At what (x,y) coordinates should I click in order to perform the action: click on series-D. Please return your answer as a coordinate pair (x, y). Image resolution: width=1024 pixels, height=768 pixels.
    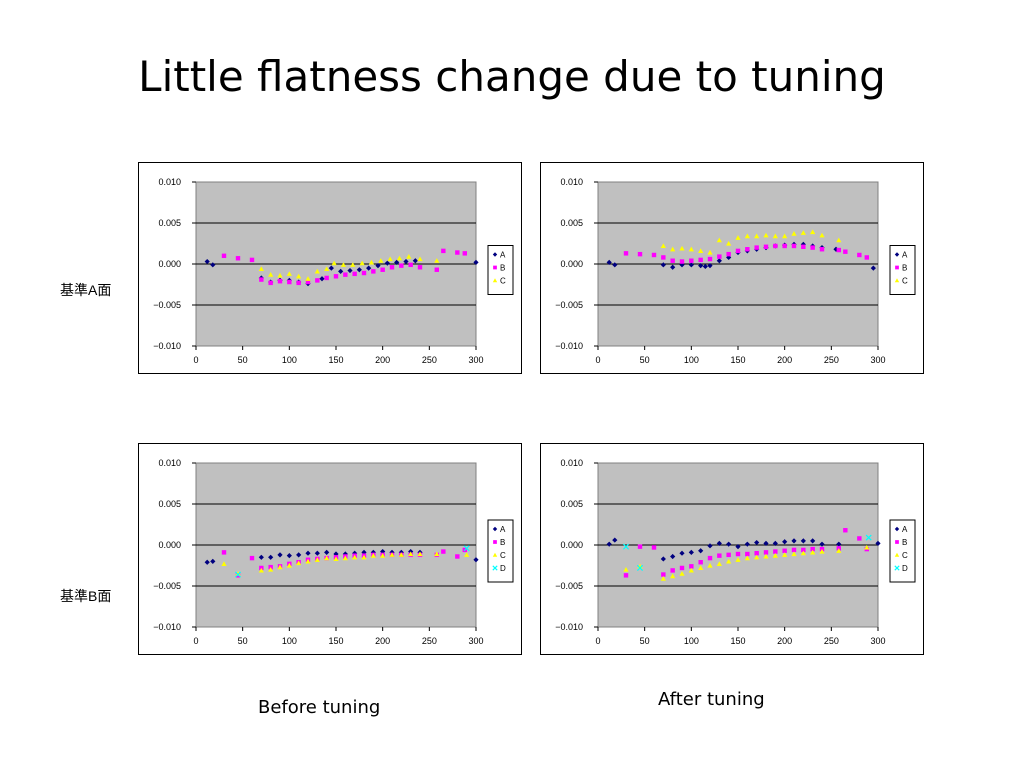
    Looking at the image, I should click on (352, 561).